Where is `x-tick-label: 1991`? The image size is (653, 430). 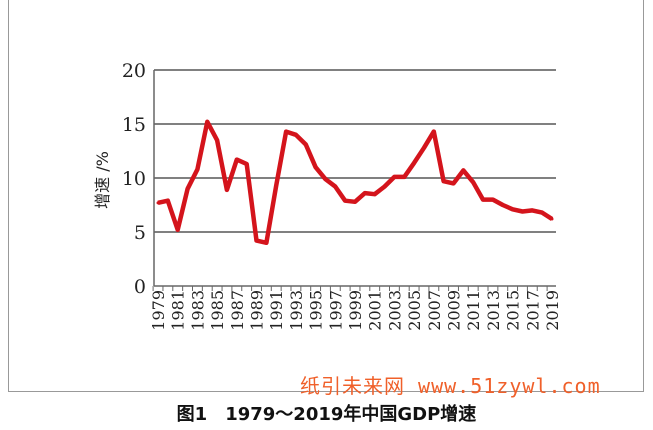 x-tick-label: 1991 is located at coordinates (276, 310).